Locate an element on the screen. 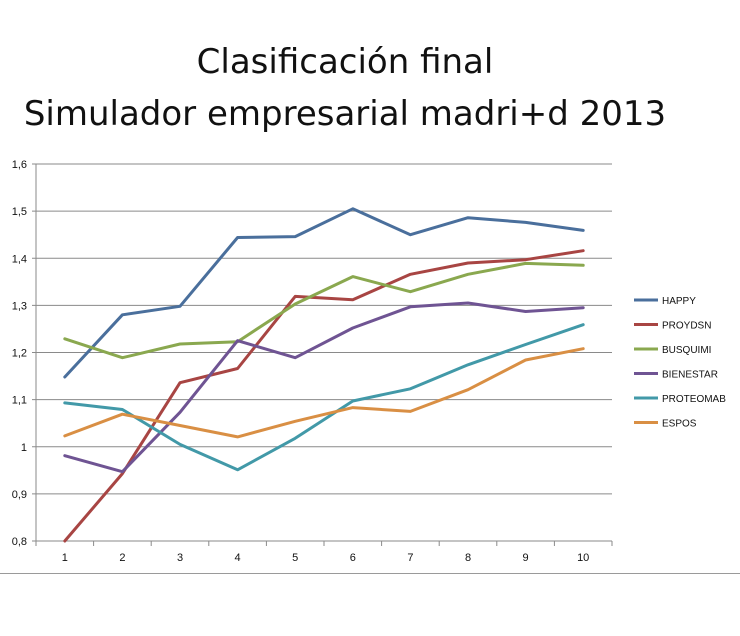 The height and width of the screenshot is (636, 740). y-tick-label: 1,1 is located at coordinates (19, 401).